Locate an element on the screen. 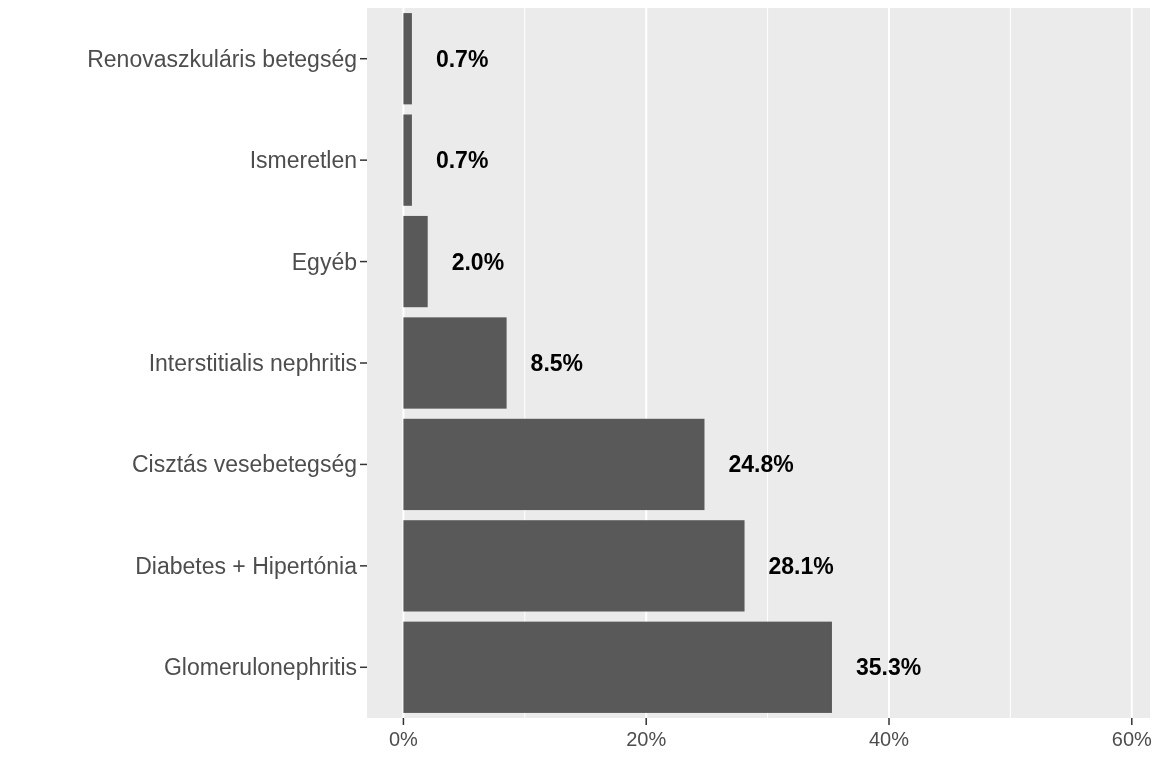 This screenshot has width=1162, height=765. y-tick-label: Cisztás vesebetegség is located at coordinates (244, 464).